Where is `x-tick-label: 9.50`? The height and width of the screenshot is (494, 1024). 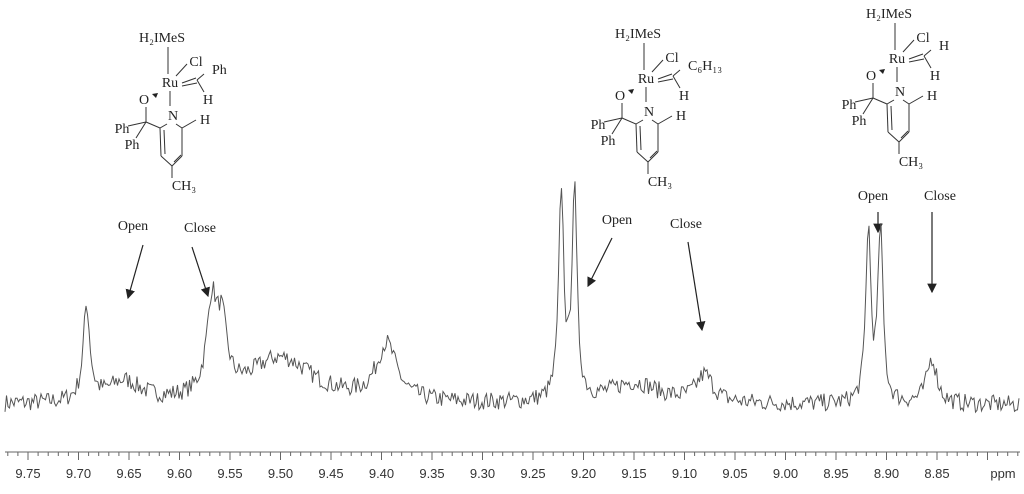
x-tick-label: 9.50 is located at coordinates (280, 473).